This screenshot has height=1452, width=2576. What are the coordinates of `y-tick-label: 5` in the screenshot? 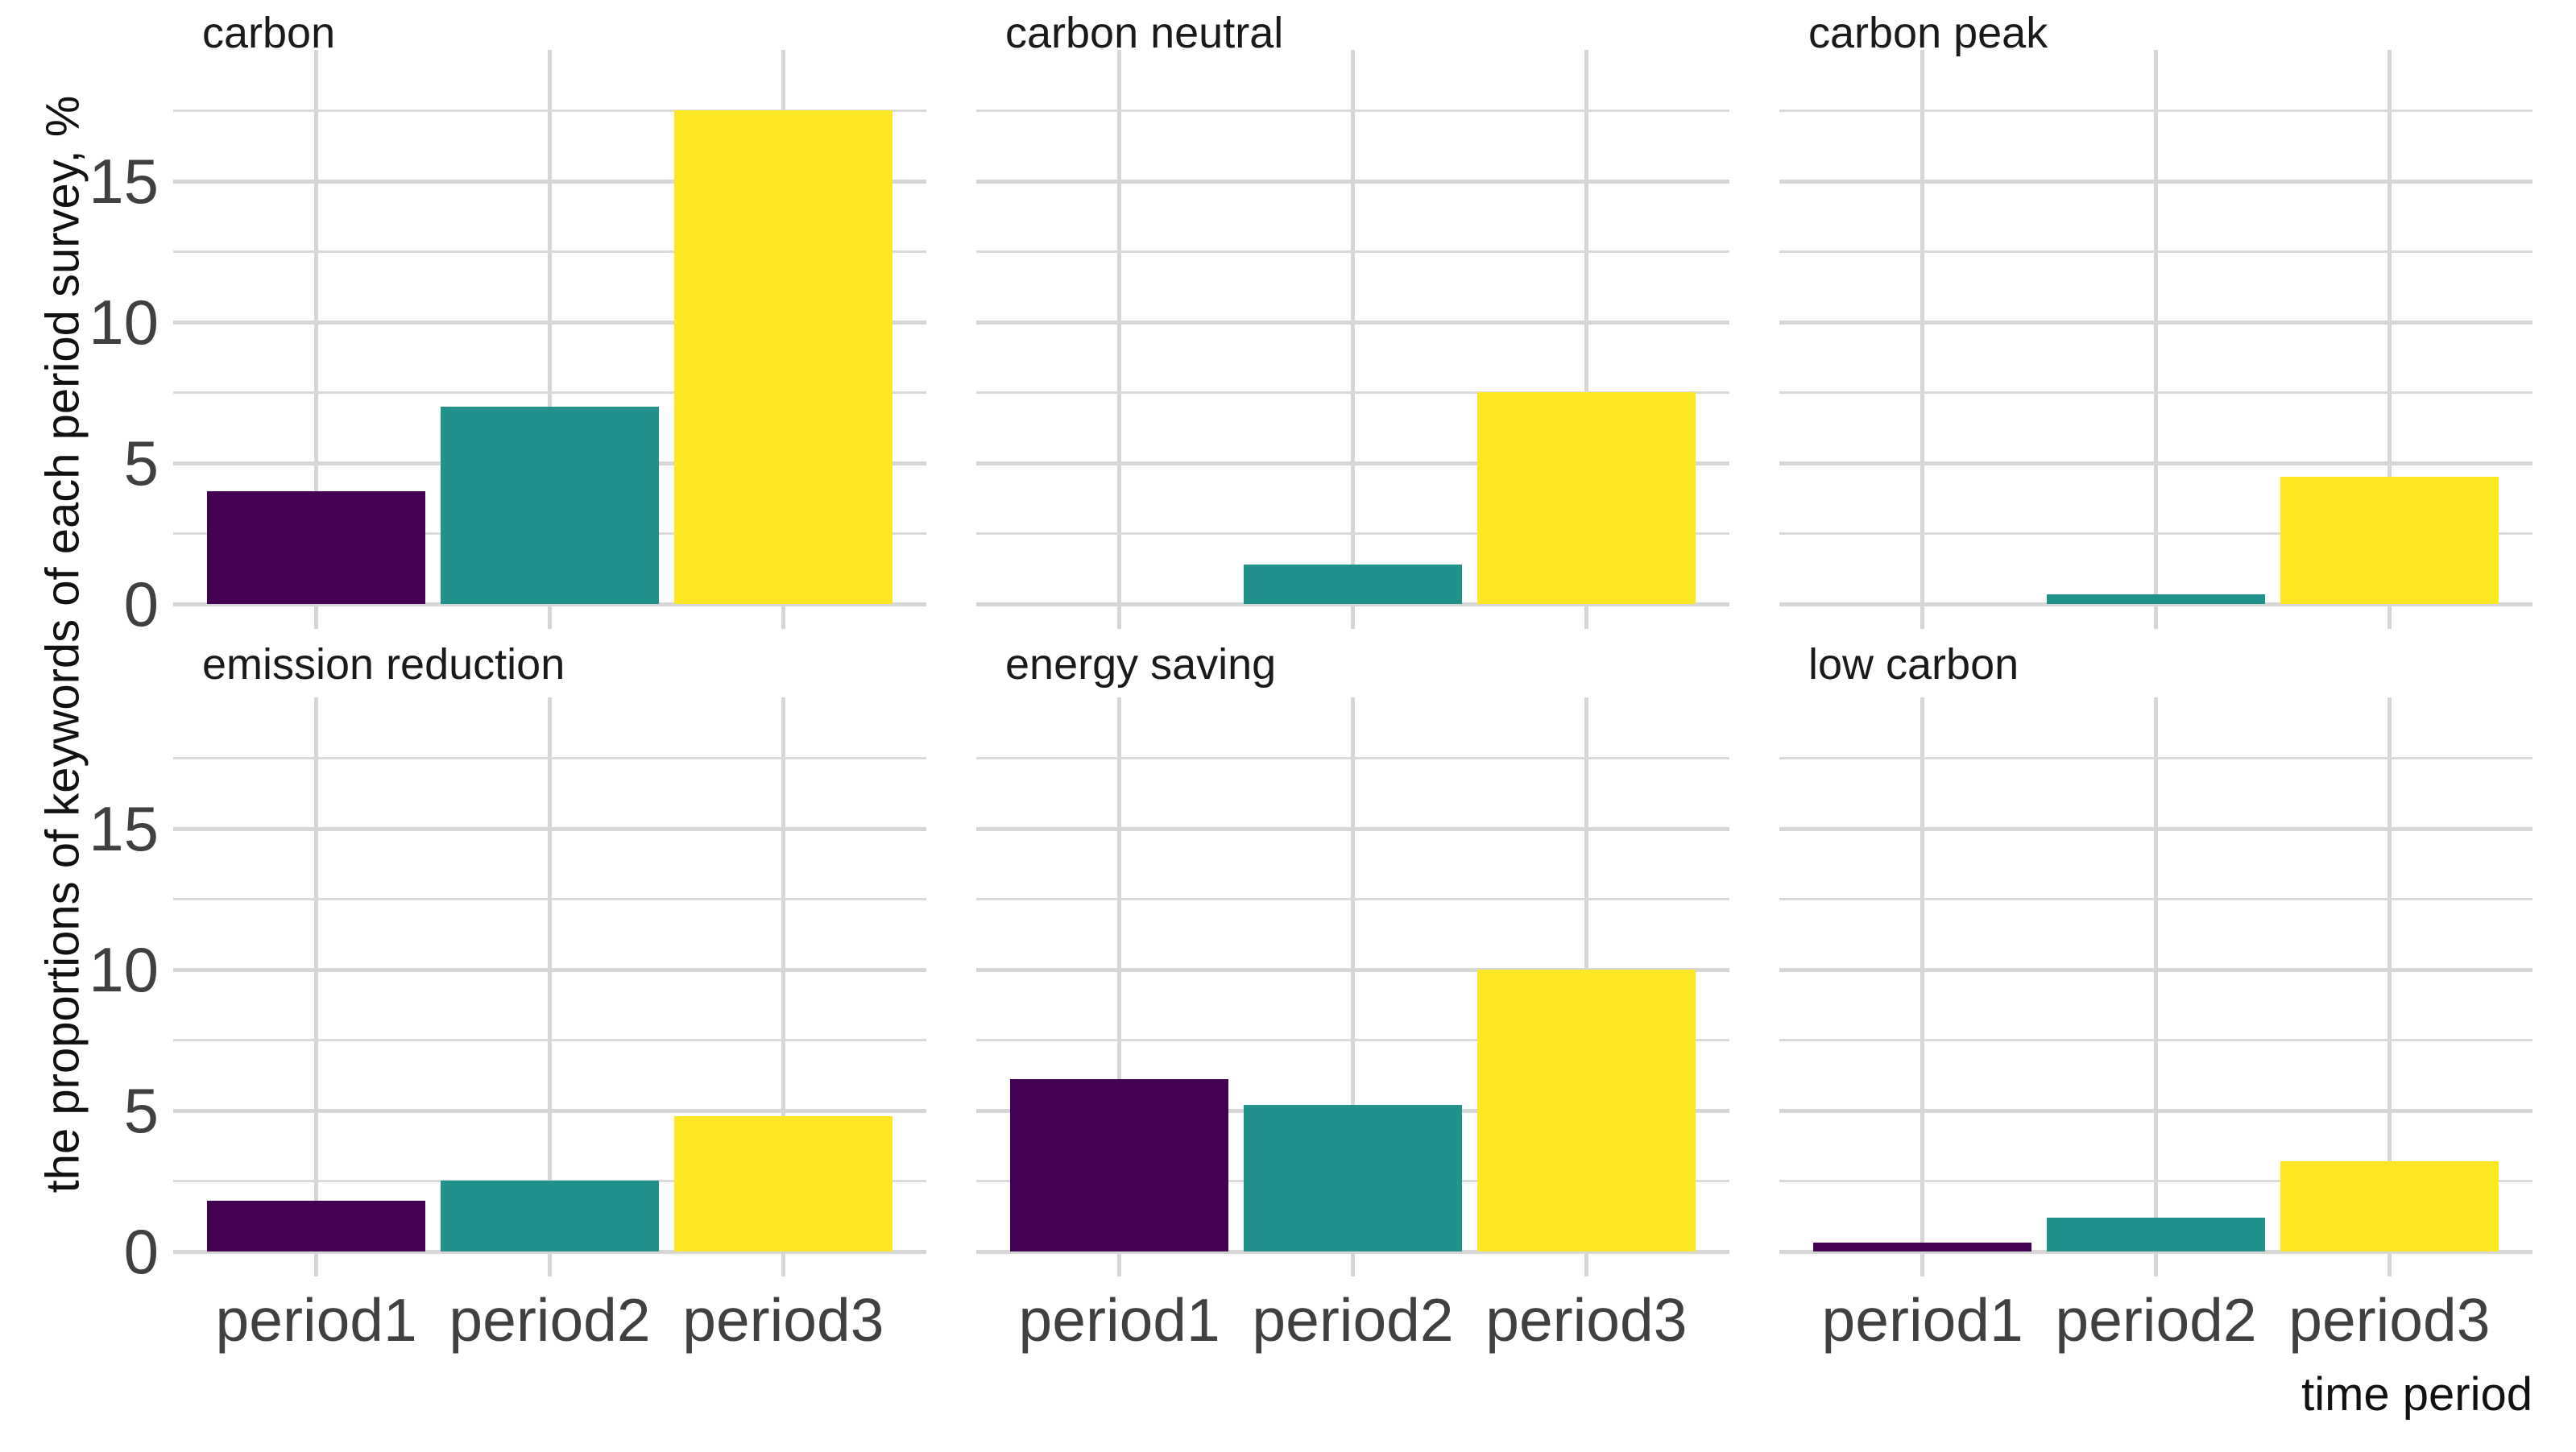 It's located at (141, 1110).